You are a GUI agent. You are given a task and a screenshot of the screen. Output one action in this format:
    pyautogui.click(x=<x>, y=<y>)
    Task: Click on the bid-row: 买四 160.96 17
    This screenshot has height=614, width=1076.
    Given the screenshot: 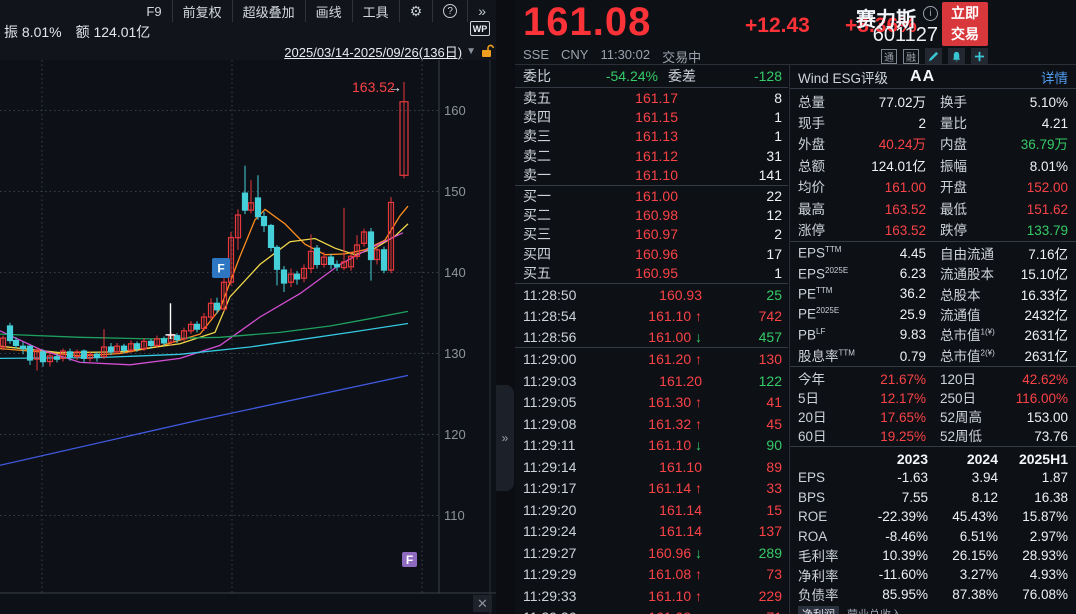 What is the action you would take?
    pyautogui.click(x=651, y=253)
    